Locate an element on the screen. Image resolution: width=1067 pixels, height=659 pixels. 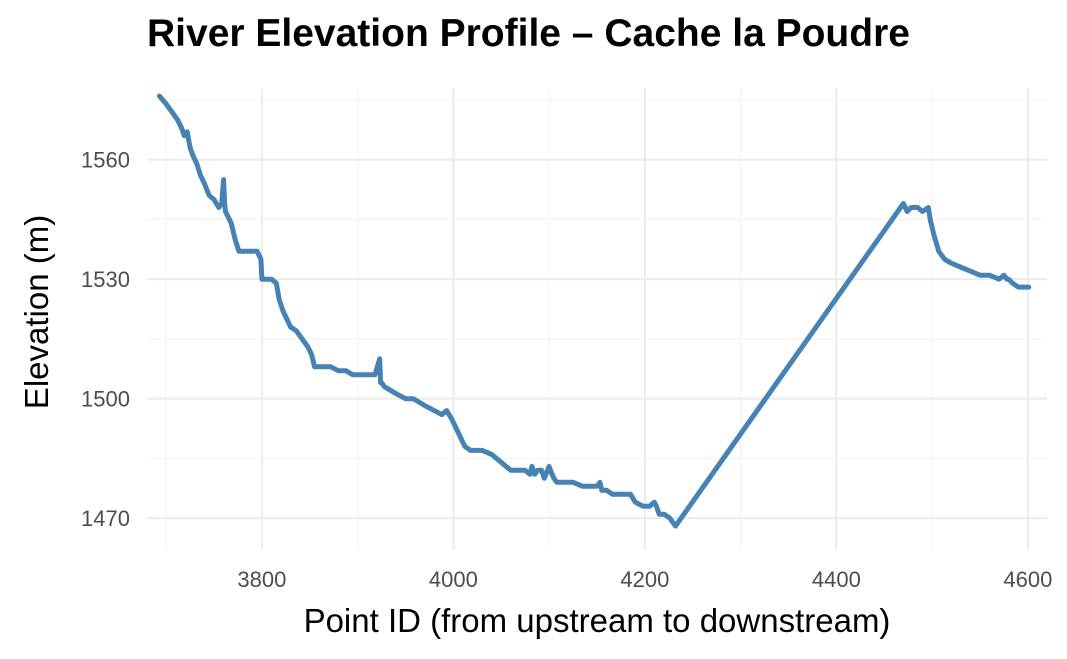
y-tick-label: 1500 is located at coordinates (105, 399).